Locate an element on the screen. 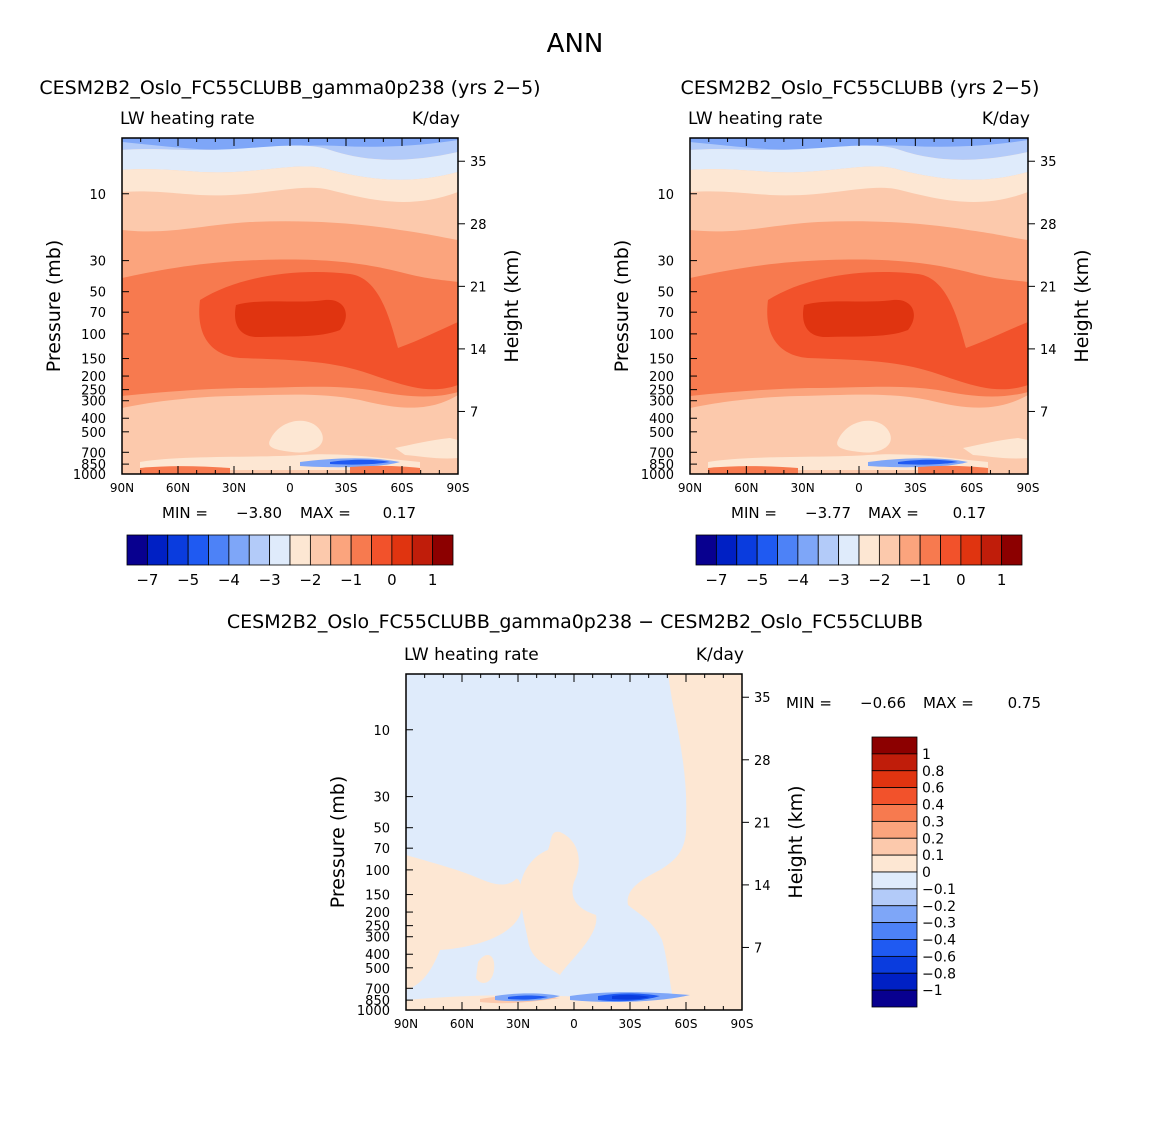  max-label: MAX = is located at coordinates (893, 513).